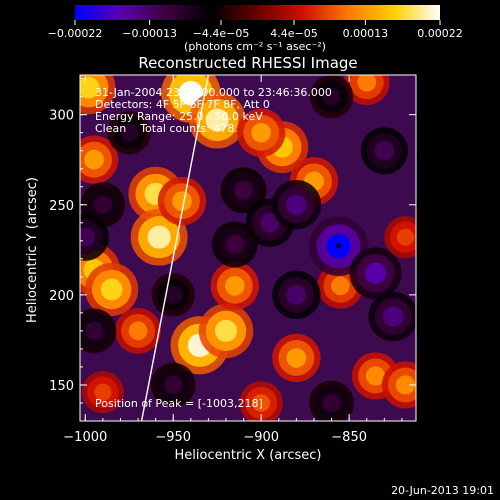 The height and width of the screenshot is (500, 500). What do you see at coordinates (179, 116) in the screenshot?
I see `annotation-energy-range: Energy Range: 25.0 - 50.0 keV` at bounding box center [179, 116].